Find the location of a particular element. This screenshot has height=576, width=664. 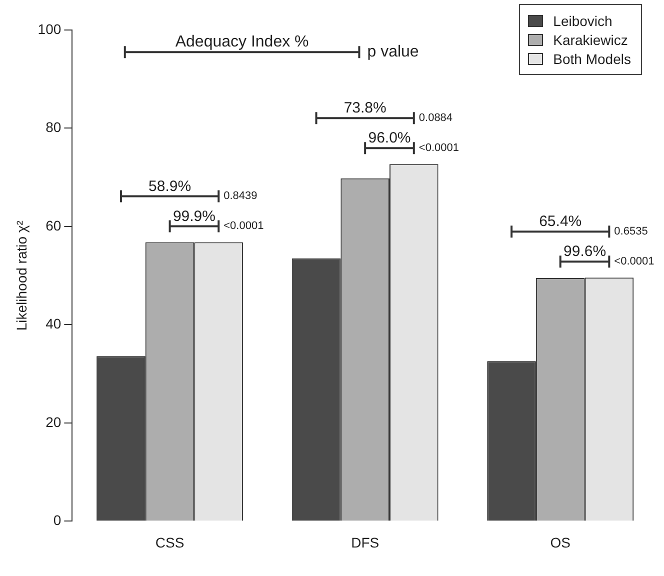

annotation: 99.6% is located at coordinates (584, 251).